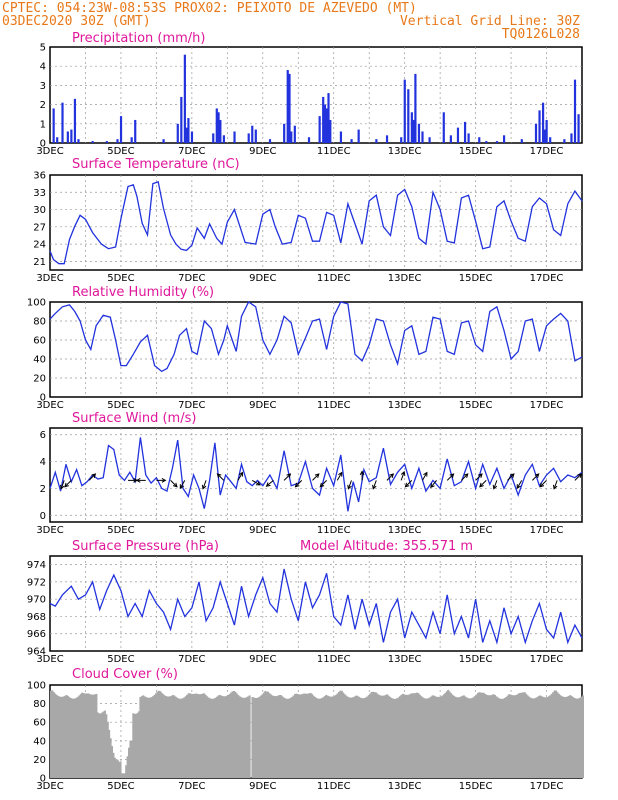 The image size is (618, 800). I want to click on x-tick-label: 11DEC, so click(334, 151).